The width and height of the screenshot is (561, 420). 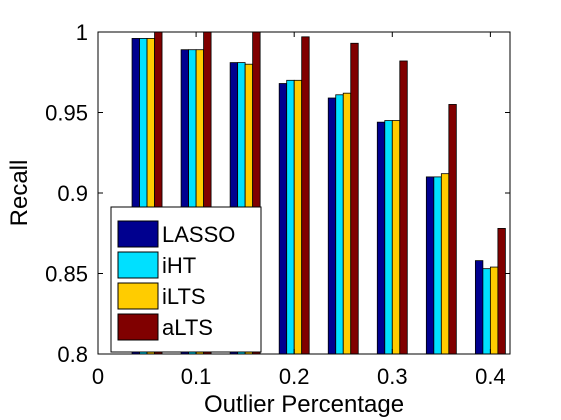 I want to click on legend: LASSO iHT iLTS aLTS, so click(x=186, y=279).